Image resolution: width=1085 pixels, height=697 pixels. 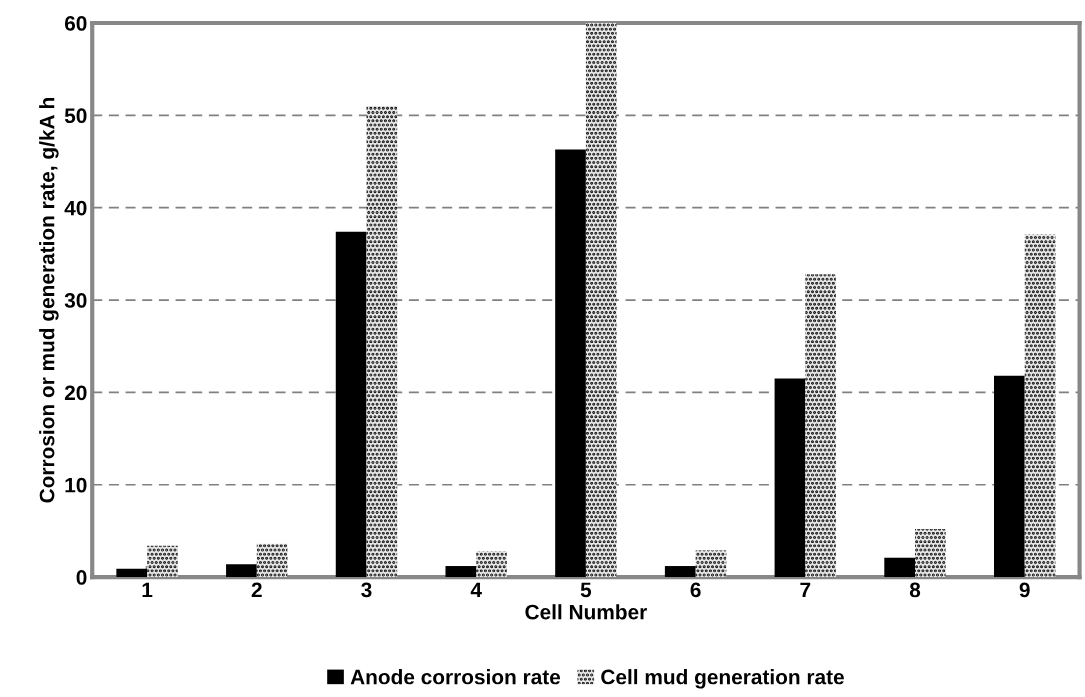 I want to click on y-axis-title: Corrosion or mud generation rate, g/kA h, so click(x=49, y=300).